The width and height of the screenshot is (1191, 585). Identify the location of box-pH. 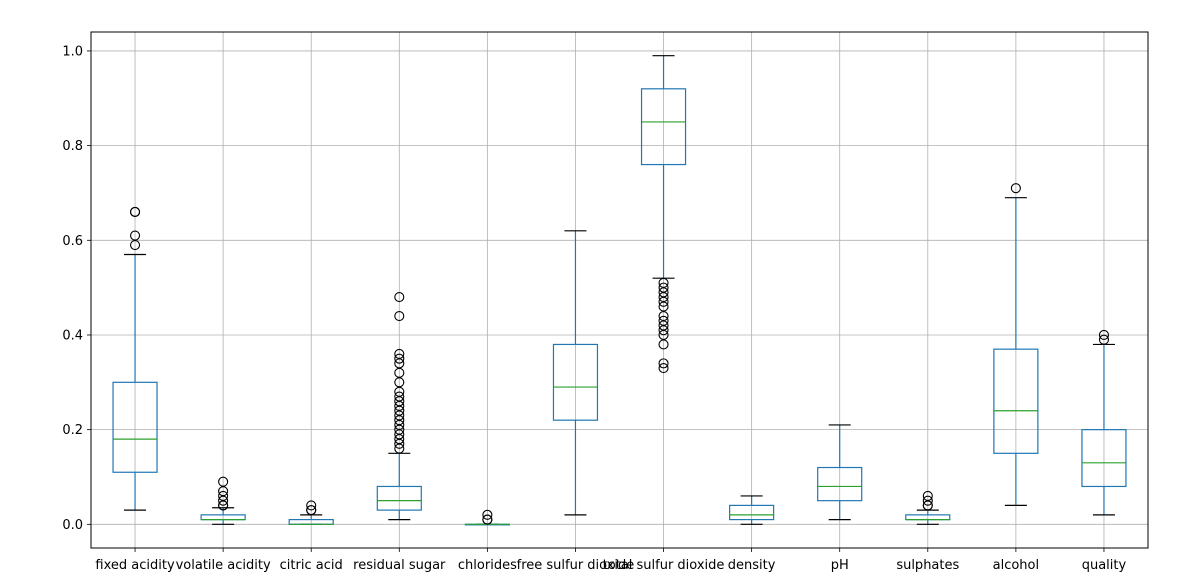
(840, 472).